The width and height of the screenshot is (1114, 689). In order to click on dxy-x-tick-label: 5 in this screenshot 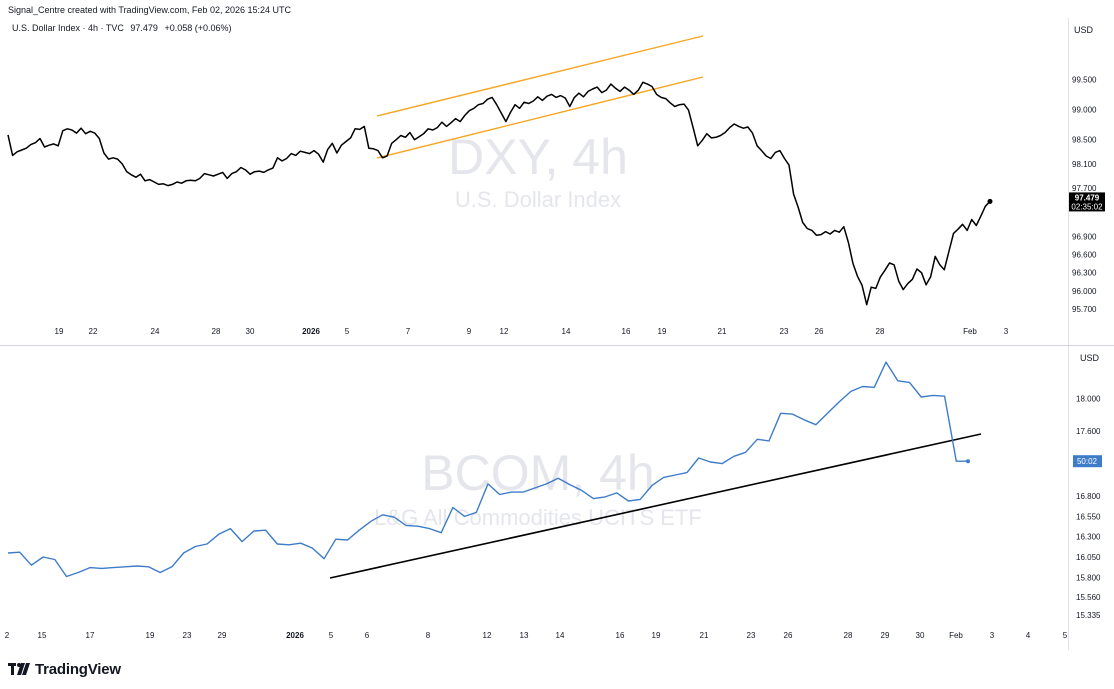, I will do `click(347, 331)`.